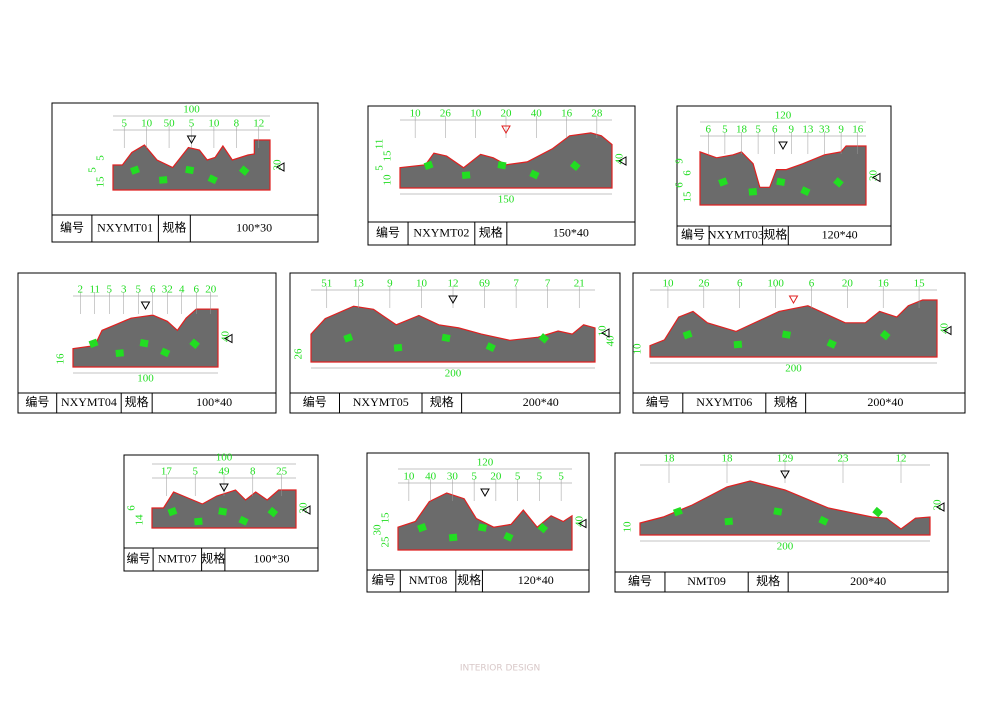  I want to click on table-cell: 200*40, so click(868, 581).